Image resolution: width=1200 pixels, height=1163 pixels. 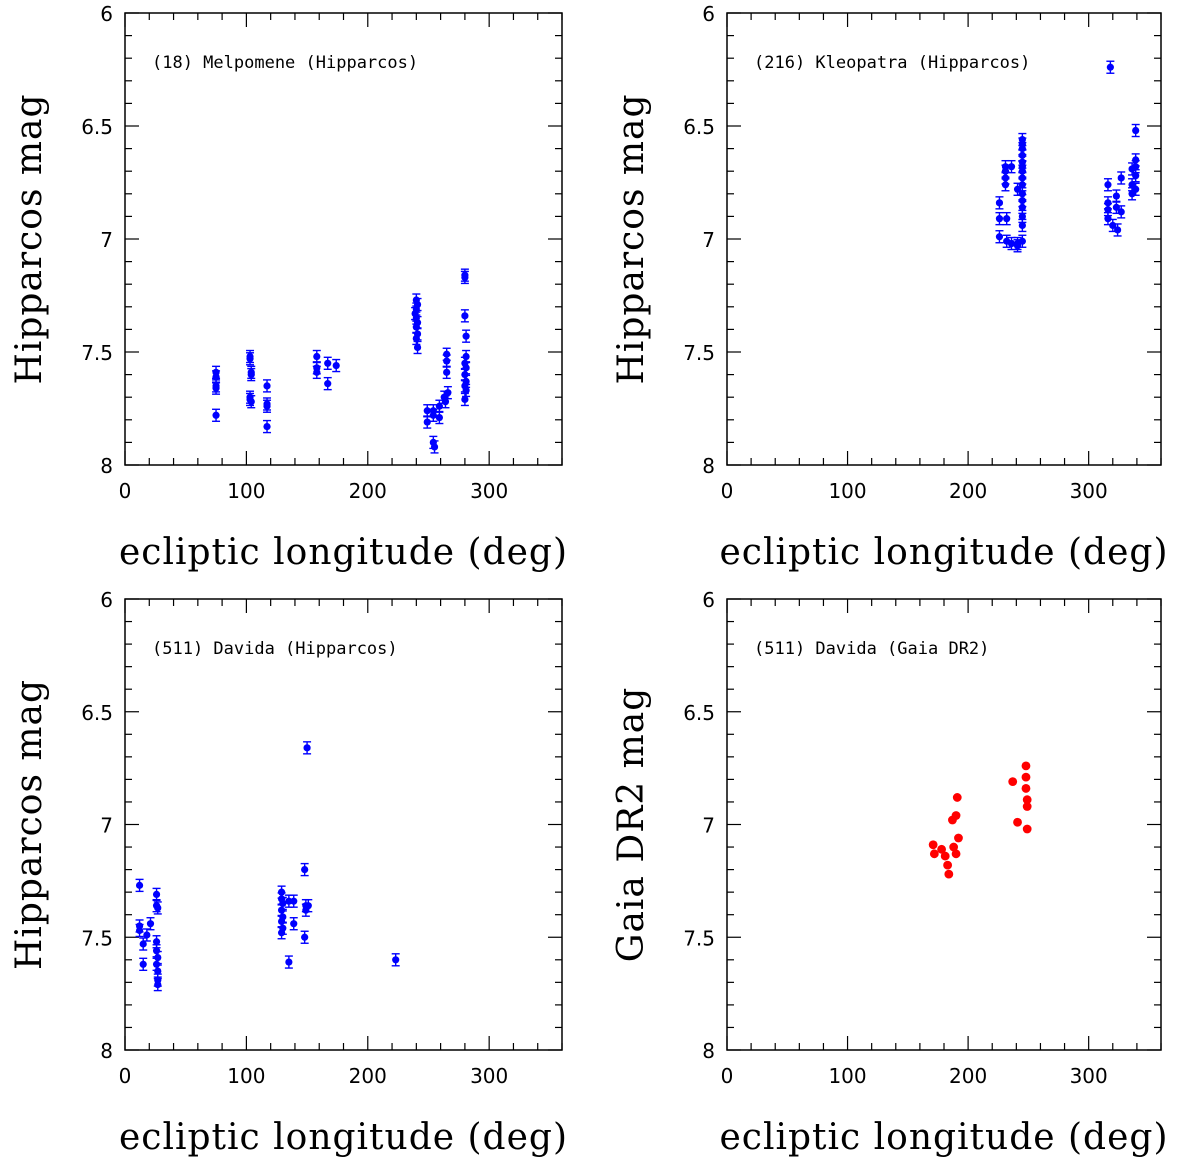 What do you see at coordinates (892, 63) in the screenshot?
I see `panel-title: (216) Kleopatra (Hipparcos)` at bounding box center [892, 63].